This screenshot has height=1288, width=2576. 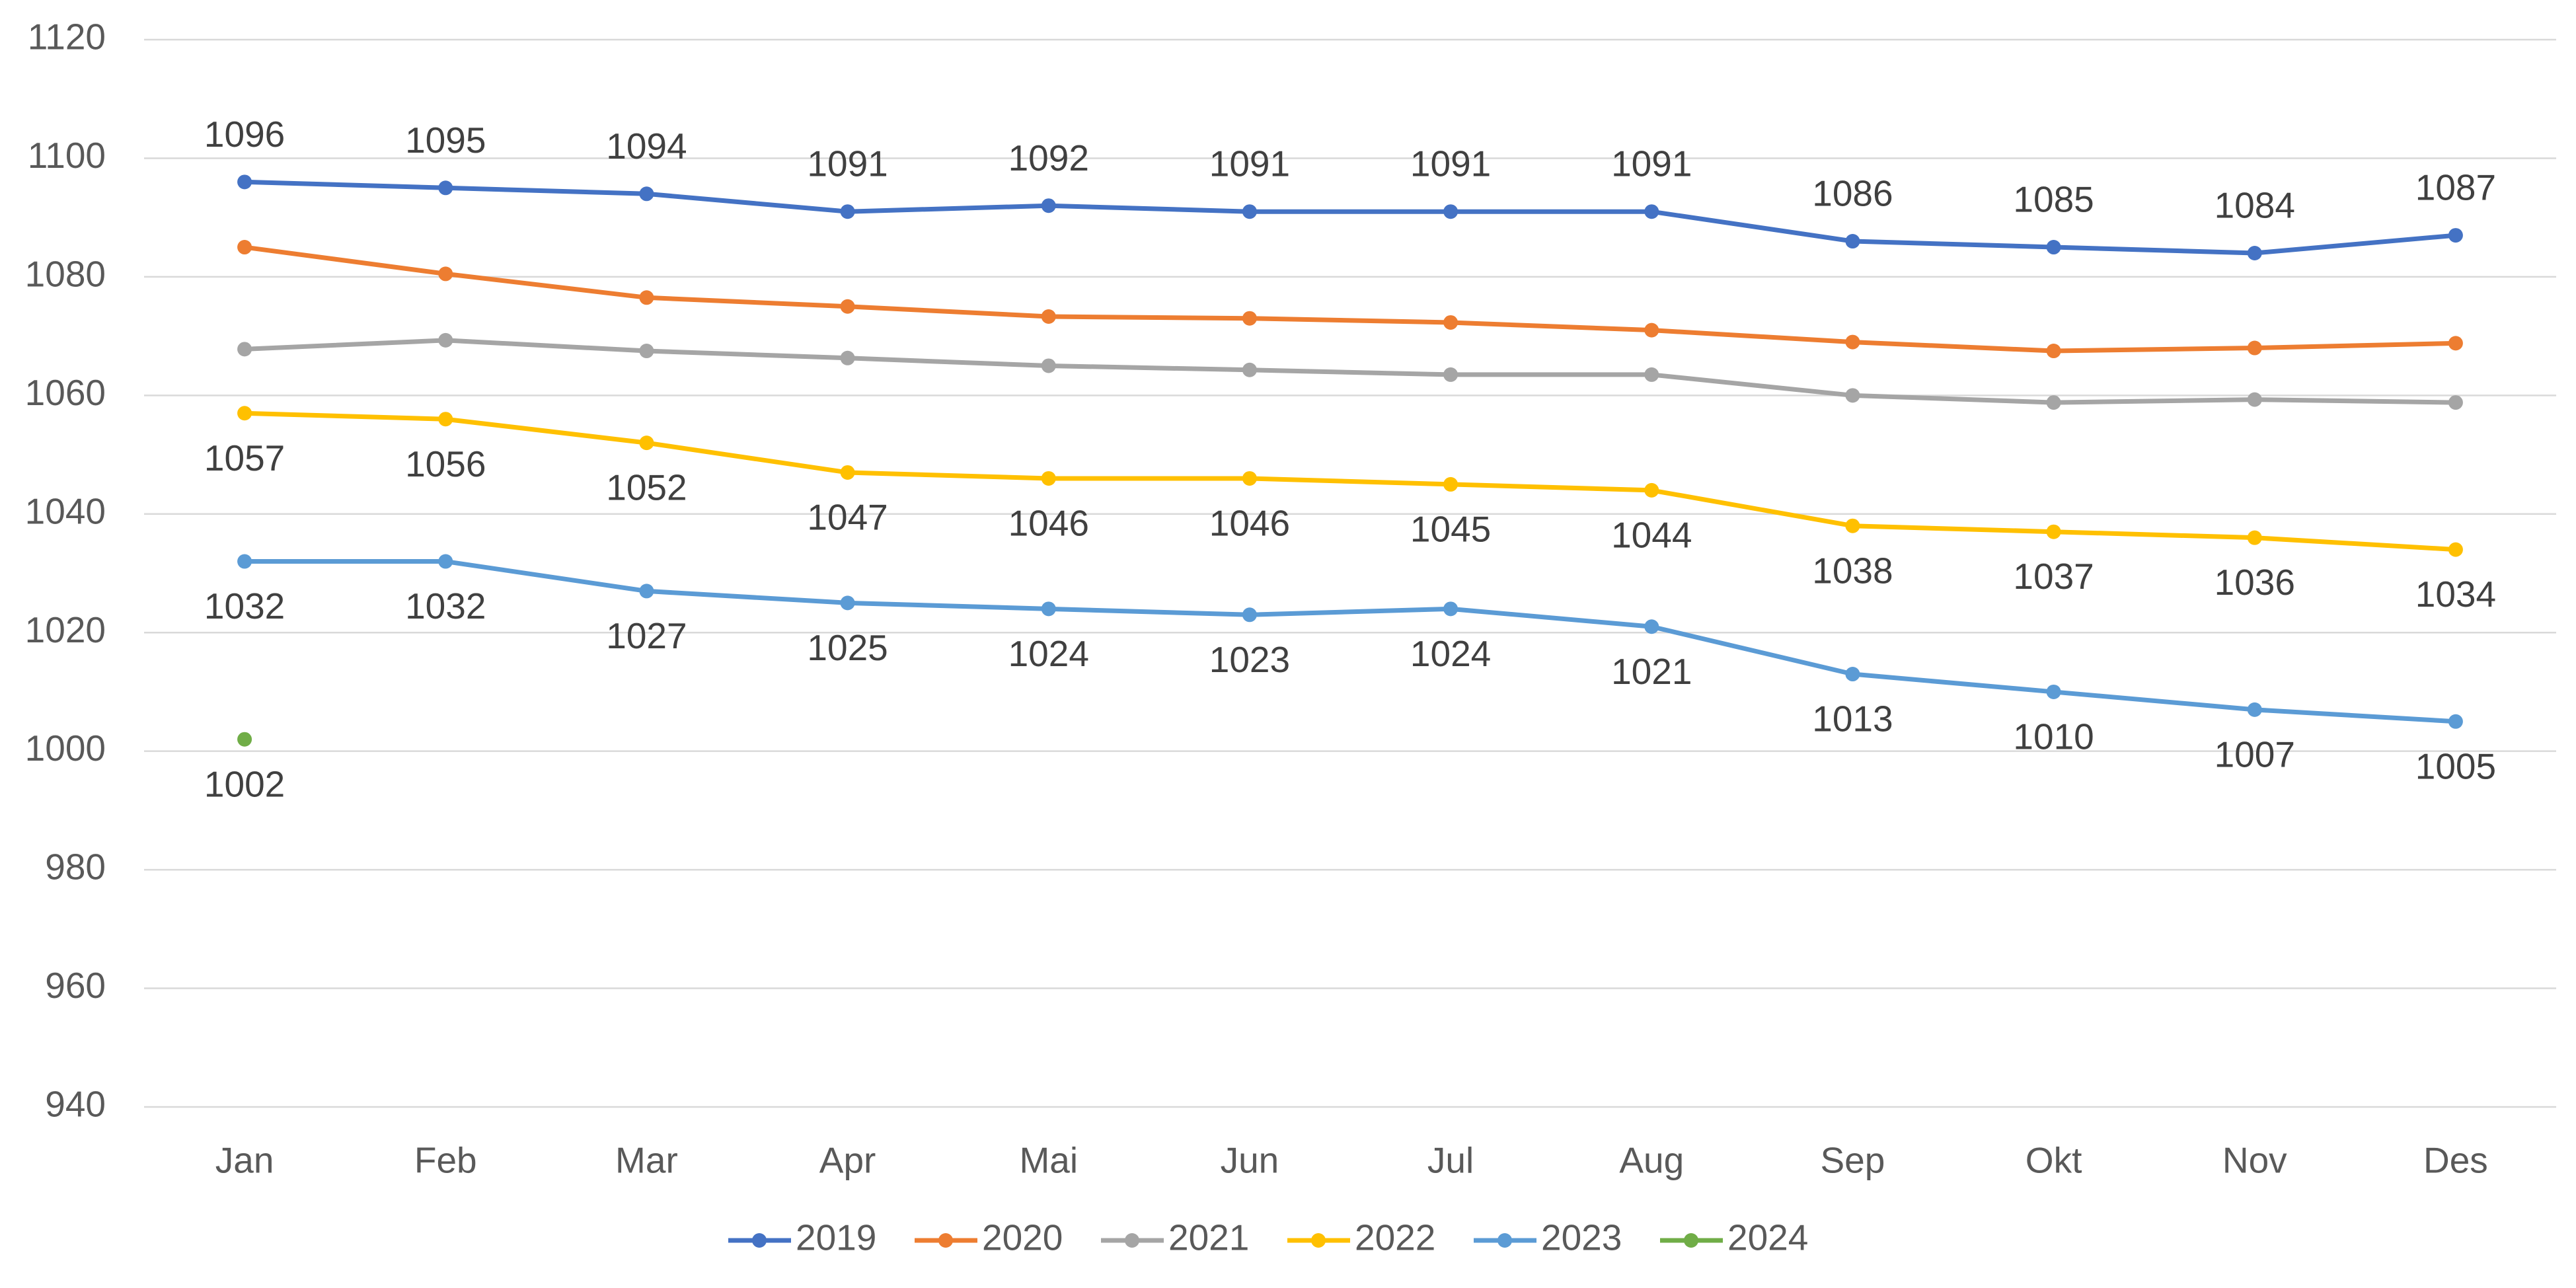 I want to click on data-label: 1005, so click(x=2455, y=765).